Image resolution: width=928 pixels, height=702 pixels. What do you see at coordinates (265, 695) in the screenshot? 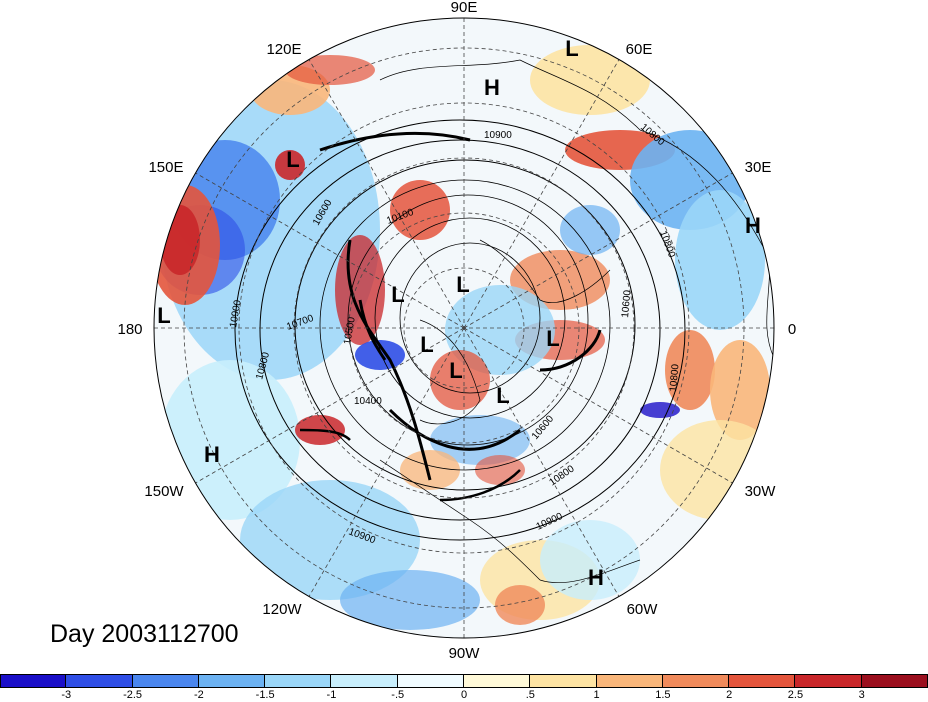
I see `colorbar-label: -1.5` at bounding box center [265, 695].